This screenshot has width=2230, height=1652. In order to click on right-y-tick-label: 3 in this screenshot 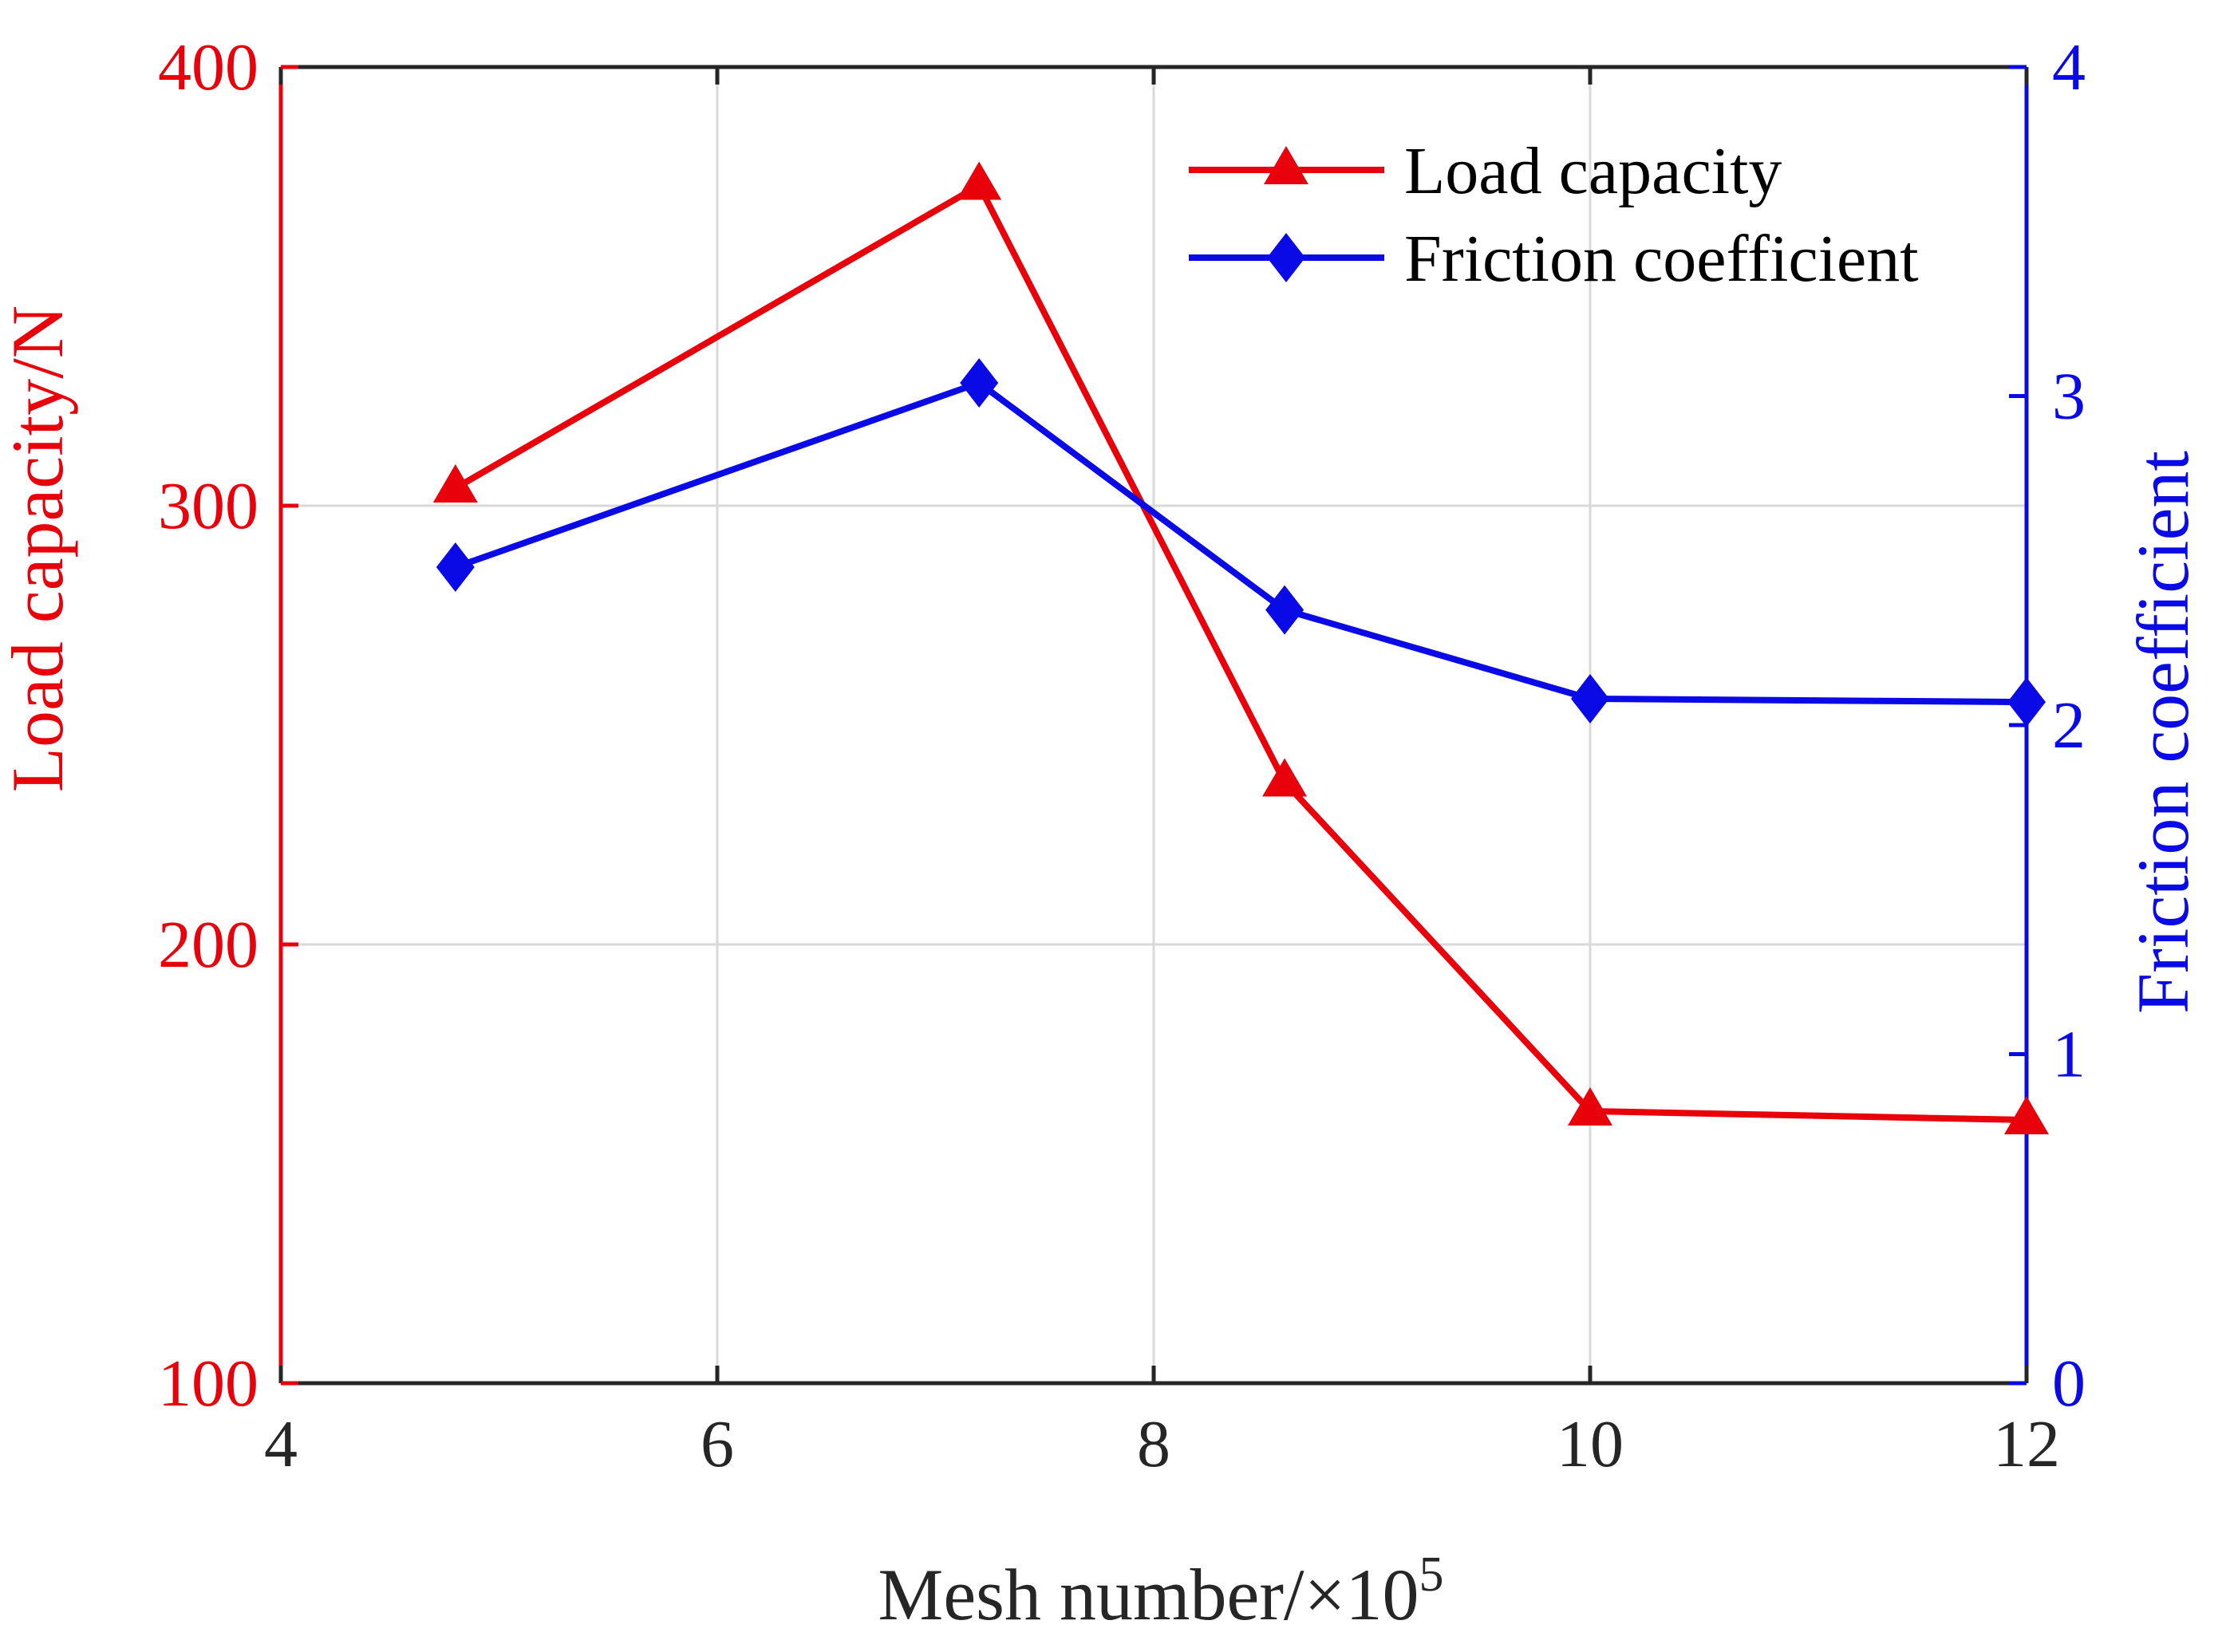, I will do `click(2069, 397)`.